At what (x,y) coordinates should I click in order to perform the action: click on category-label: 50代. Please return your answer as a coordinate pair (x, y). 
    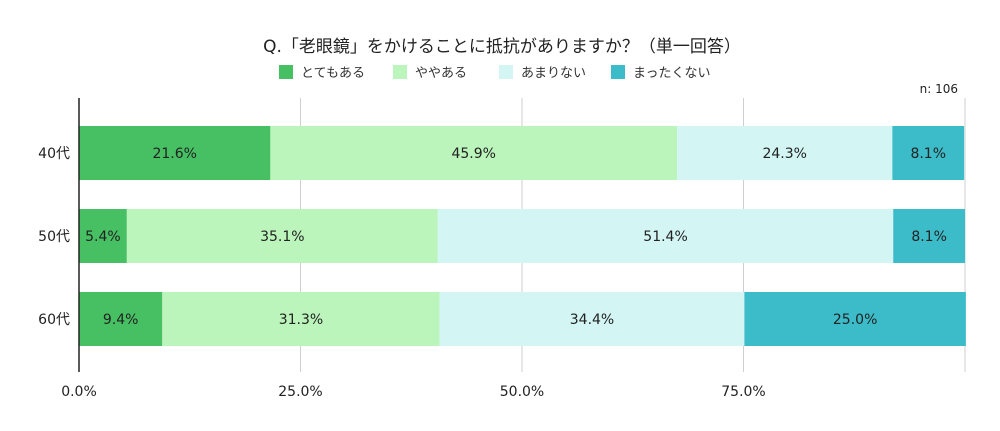
    Looking at the image, I should click on (54, 237).